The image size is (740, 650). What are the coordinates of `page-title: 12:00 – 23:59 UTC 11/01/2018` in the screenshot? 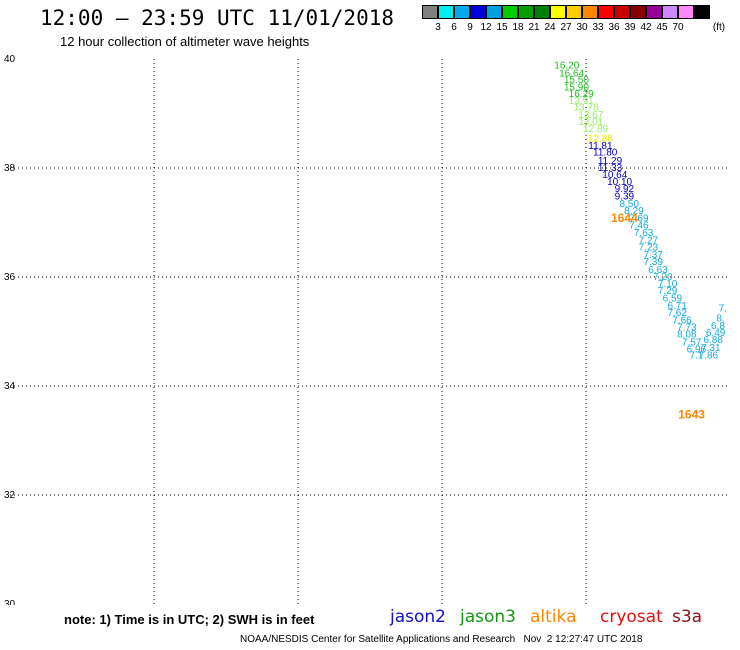 It's located at (217, 18).